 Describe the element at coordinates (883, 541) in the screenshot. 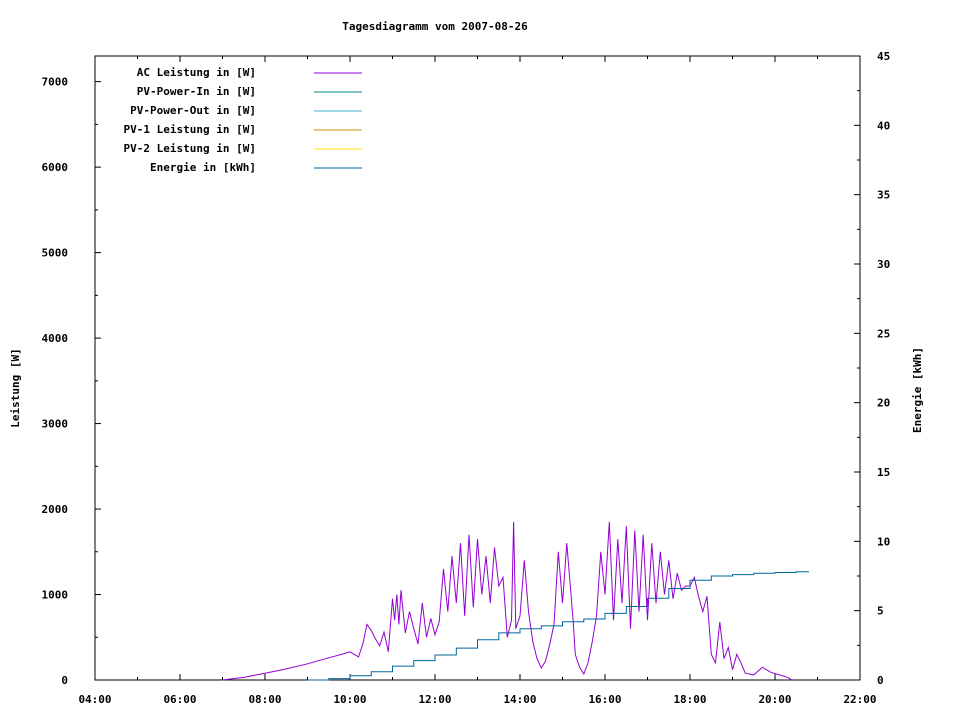

I see `y2-tick-label: 10` at that location.